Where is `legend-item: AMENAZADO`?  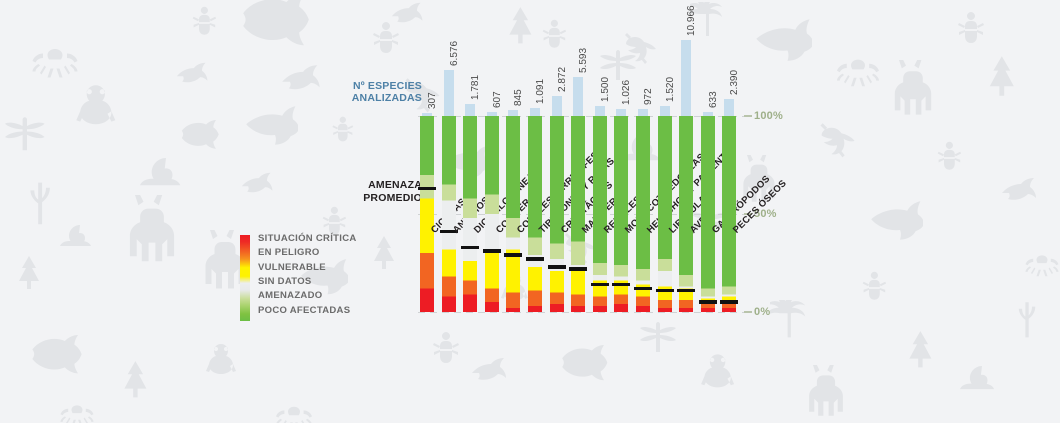 legend-item: AMENAZADO is located at coordinates (290, 296).